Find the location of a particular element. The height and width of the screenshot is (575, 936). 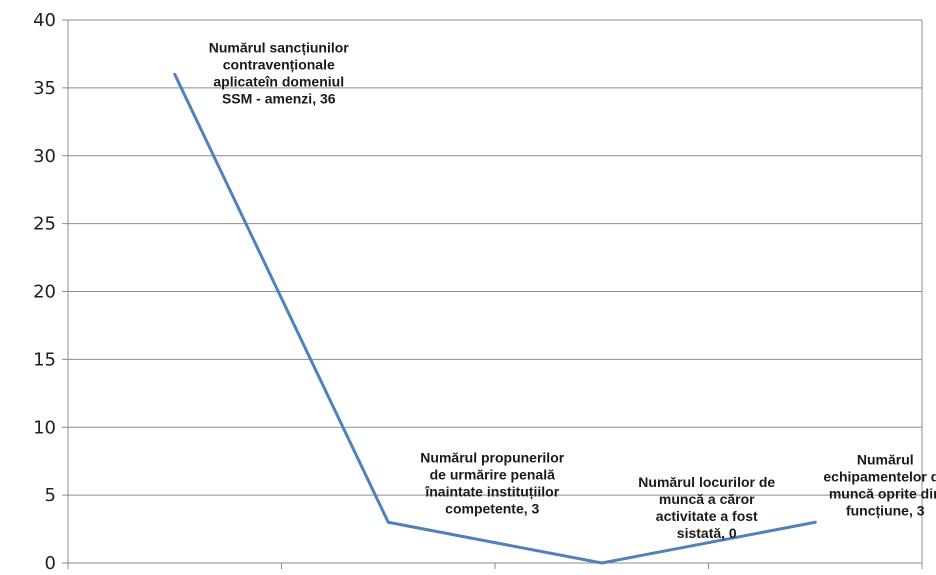

data-label-1-line-2: înaintate instituțiilor is located at coordinates (491, 491).